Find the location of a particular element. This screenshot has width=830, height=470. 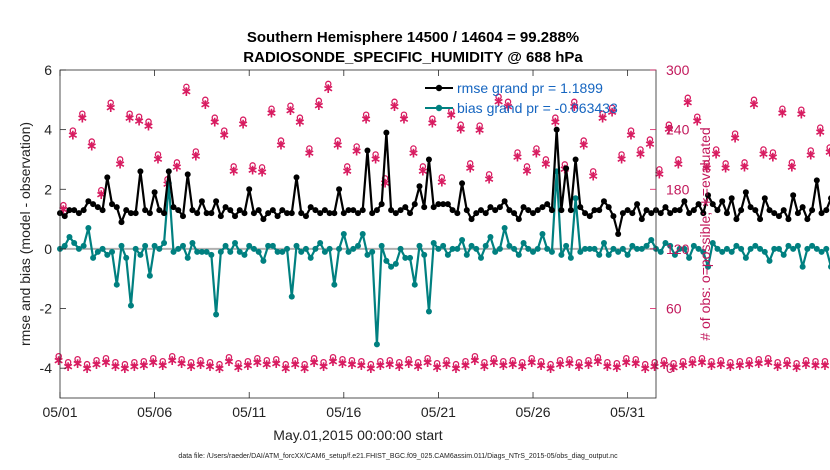

y-right-tick-label: 60 is located at coordinates (674, 309).